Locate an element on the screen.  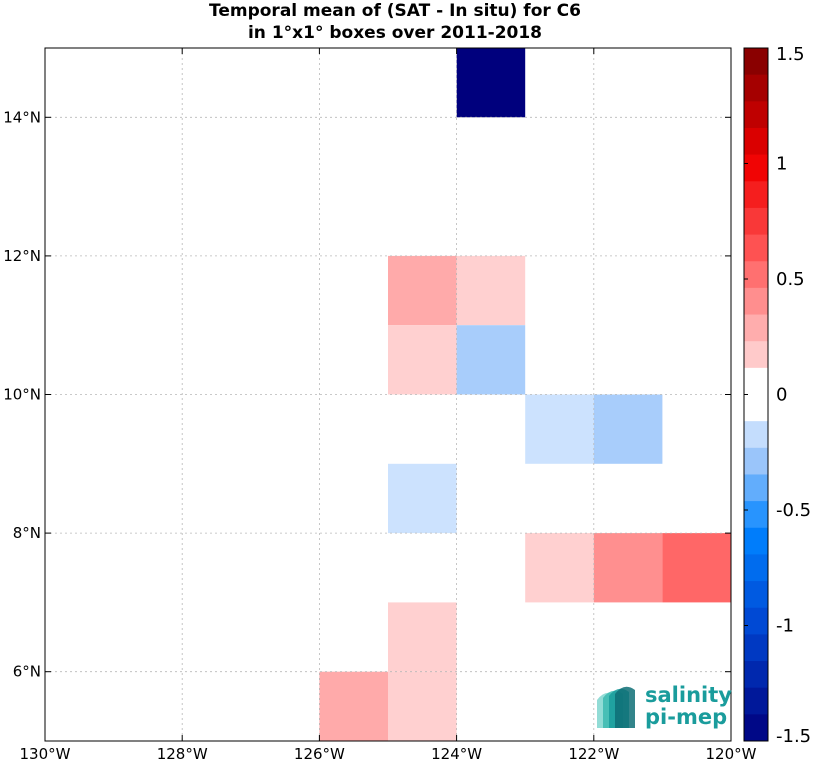
logo-text-pi-mep: pi-mep is located at coordinates (686, 717).